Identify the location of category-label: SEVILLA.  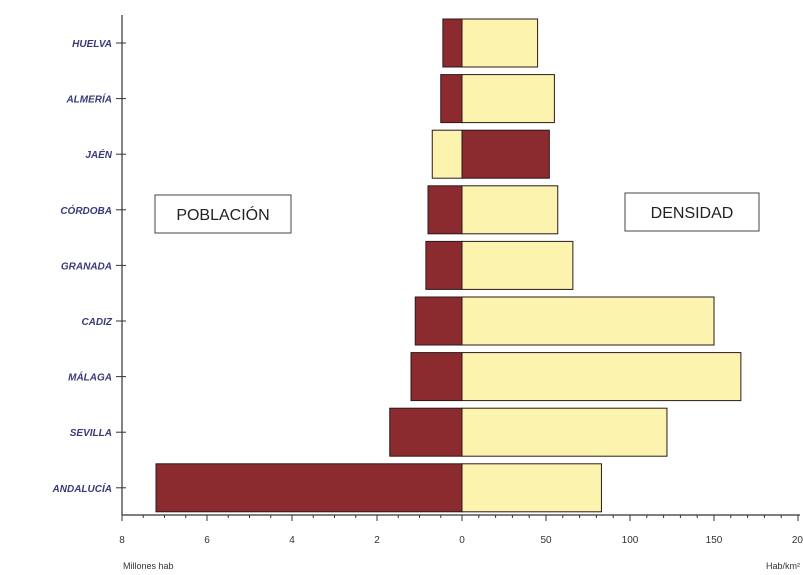
(91, 433).